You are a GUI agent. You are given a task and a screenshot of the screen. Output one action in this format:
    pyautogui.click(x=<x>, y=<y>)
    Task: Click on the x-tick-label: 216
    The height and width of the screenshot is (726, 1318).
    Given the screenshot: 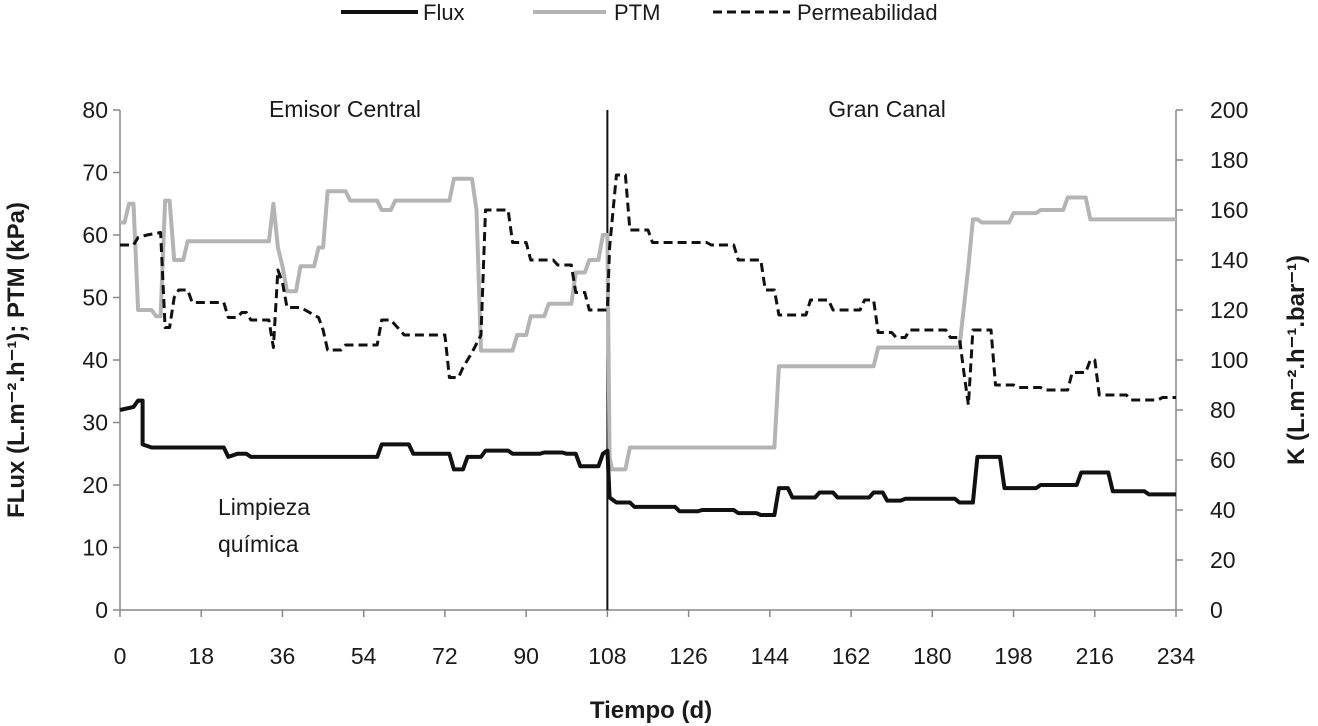 What is the action you would take?
    pyautogui.click(x=1095, y=656)
    